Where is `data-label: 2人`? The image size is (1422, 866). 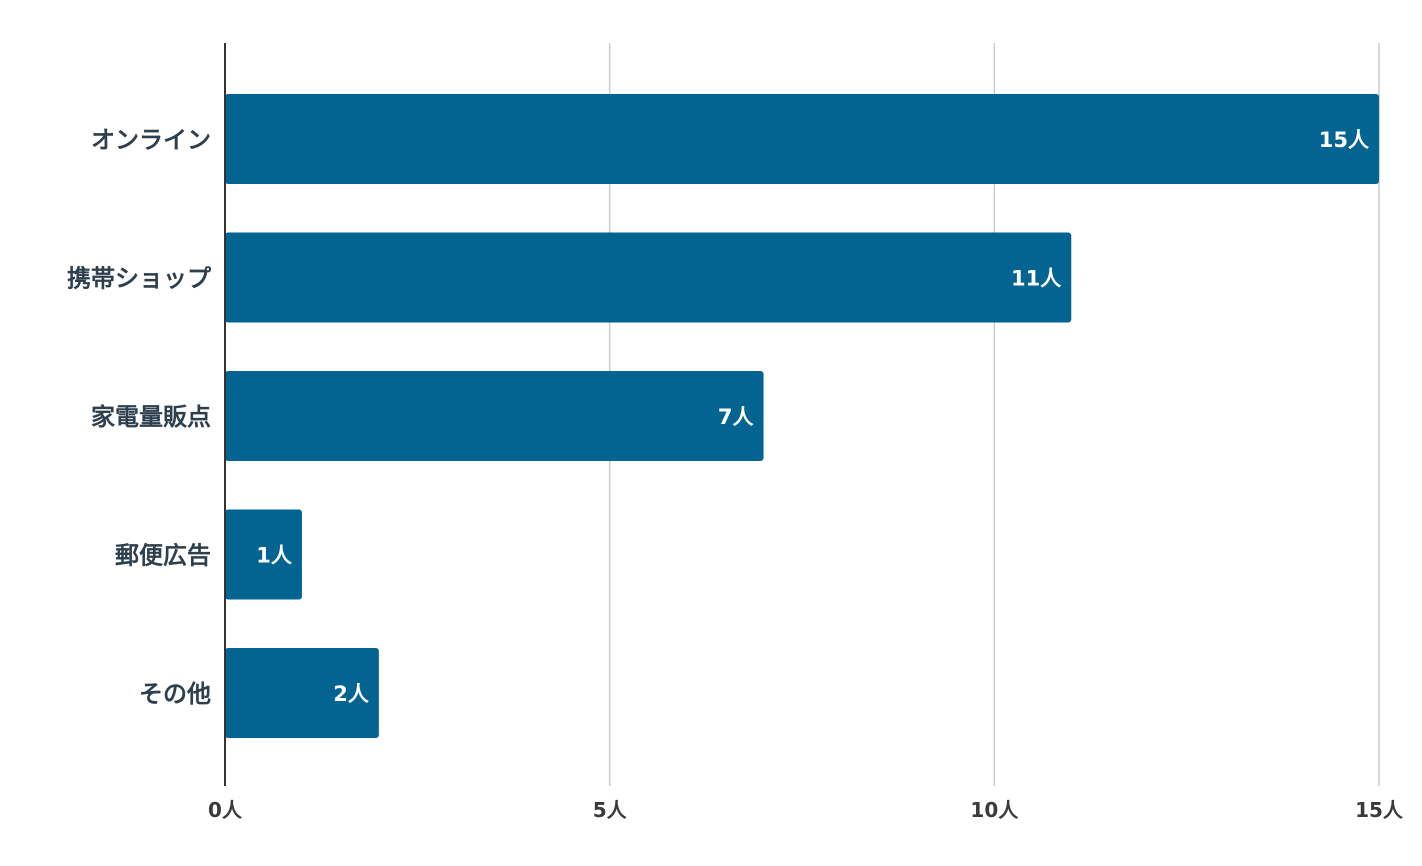
data-label: 2人 is located at coordinates (351, 694).